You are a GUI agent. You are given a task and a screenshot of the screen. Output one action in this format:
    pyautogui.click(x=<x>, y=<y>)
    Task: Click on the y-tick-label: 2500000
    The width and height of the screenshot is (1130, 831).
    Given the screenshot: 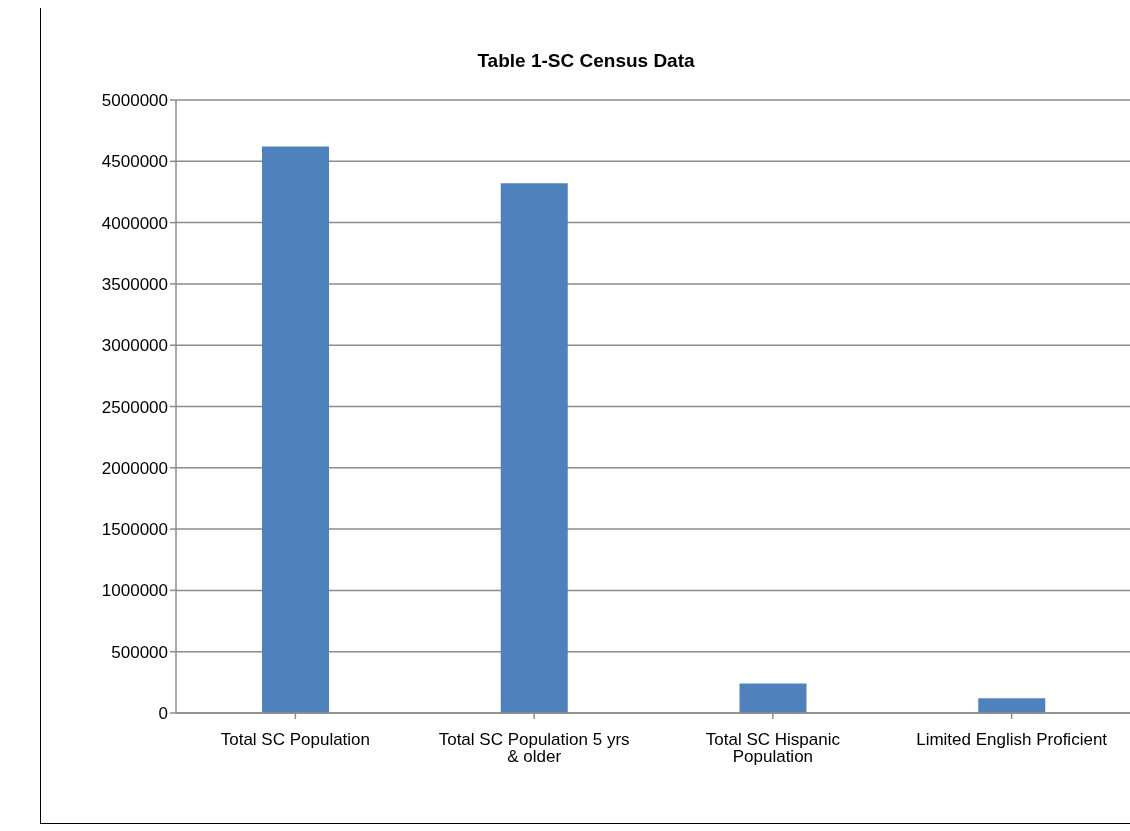 What is the action you would take?
    pyautogui.click(x=134, y=407)
    